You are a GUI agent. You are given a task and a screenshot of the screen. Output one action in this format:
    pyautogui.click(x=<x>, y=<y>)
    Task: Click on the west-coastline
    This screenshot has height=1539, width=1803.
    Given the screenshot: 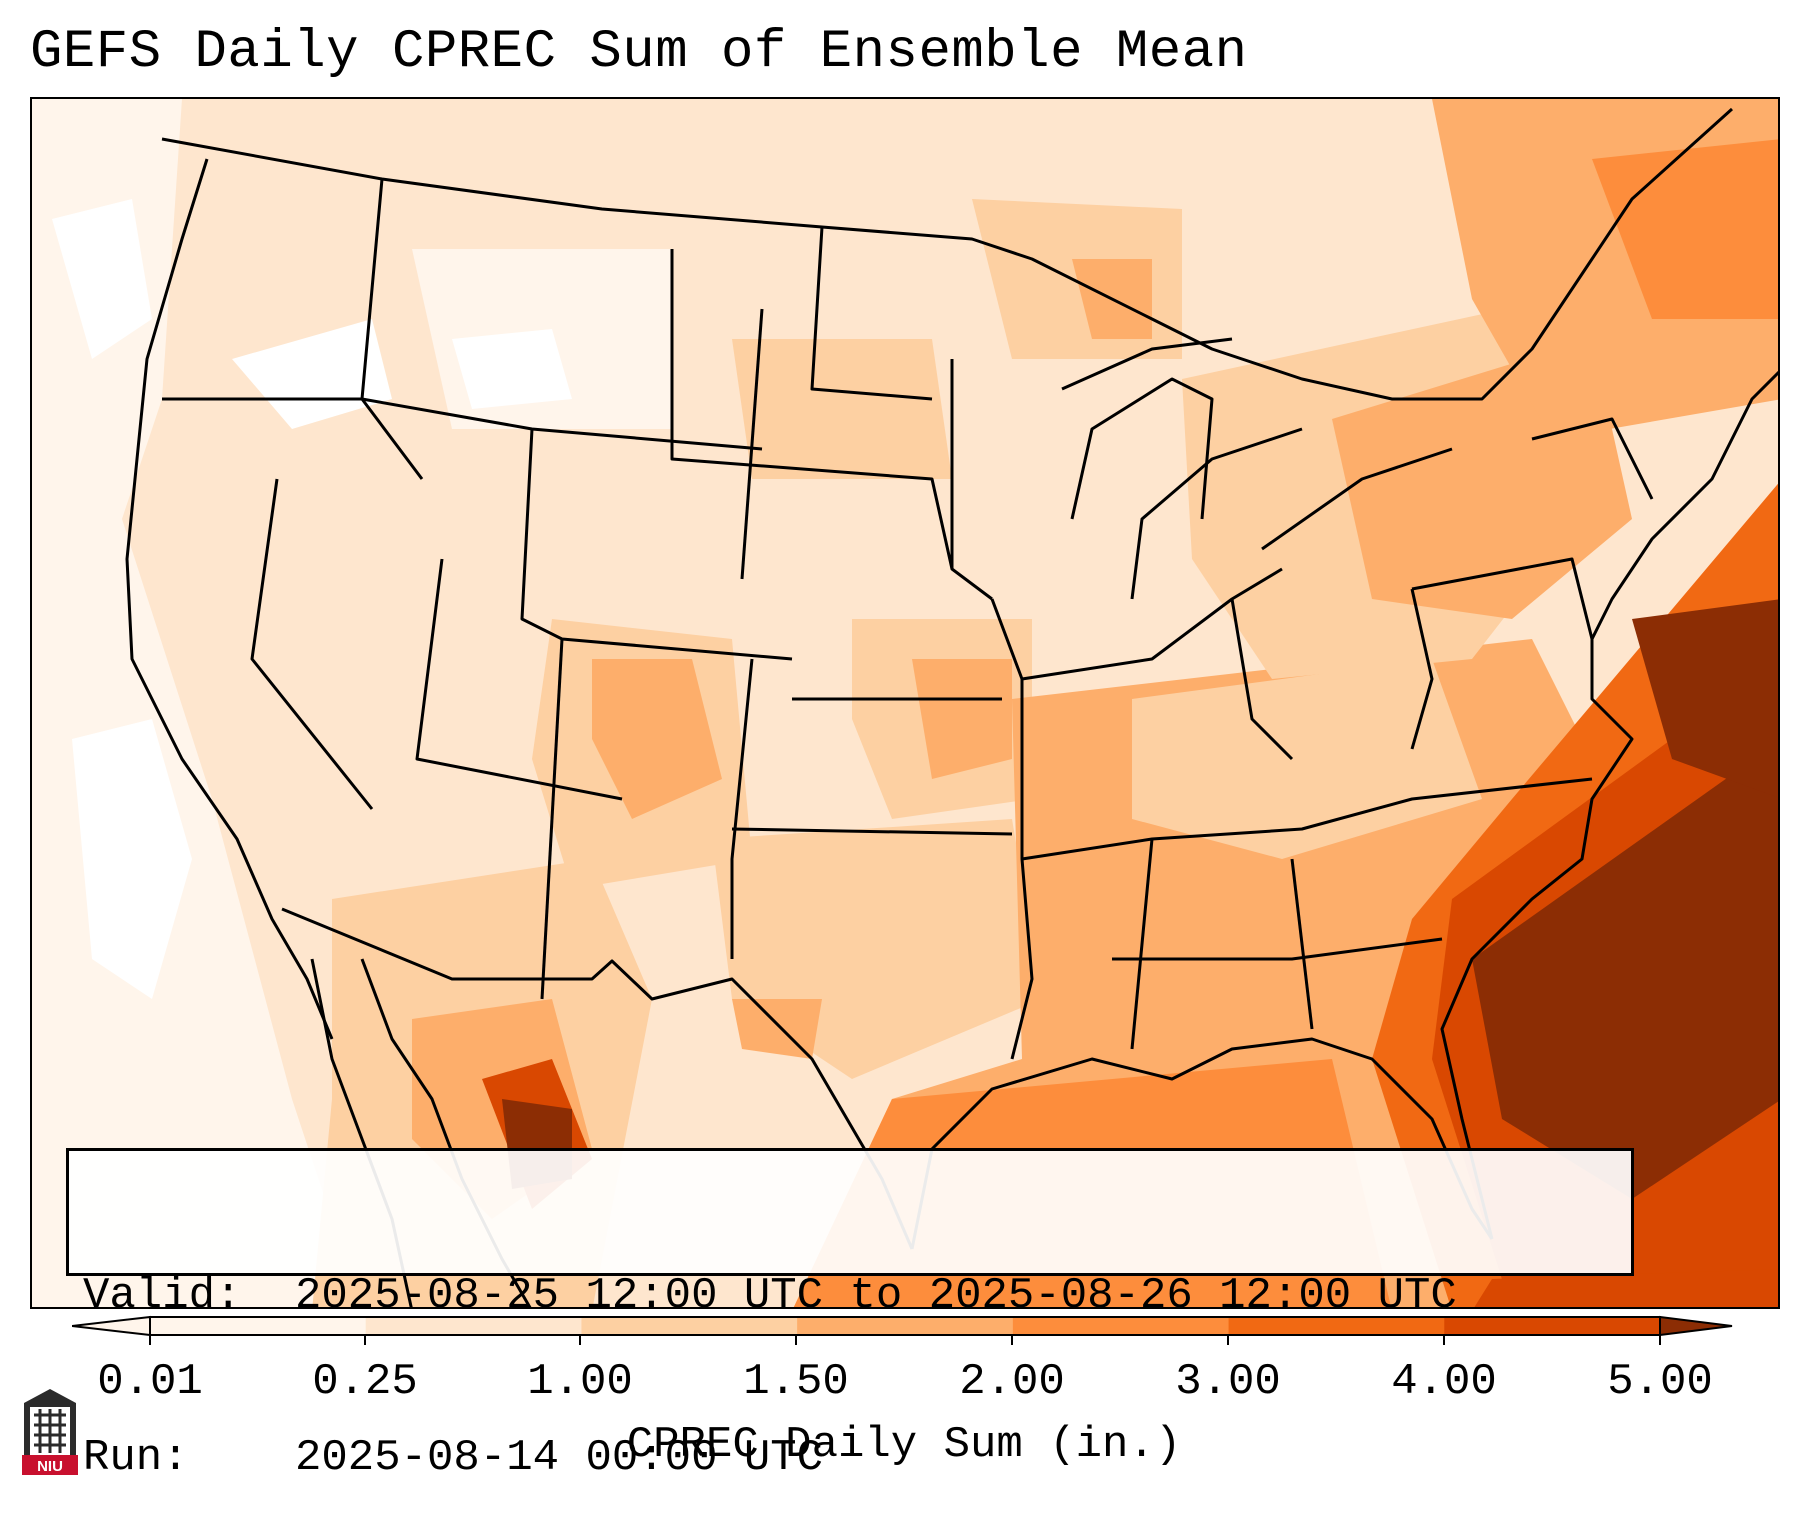 What is the action you would take?
    pyautogui.click(x=229, y=599)
    